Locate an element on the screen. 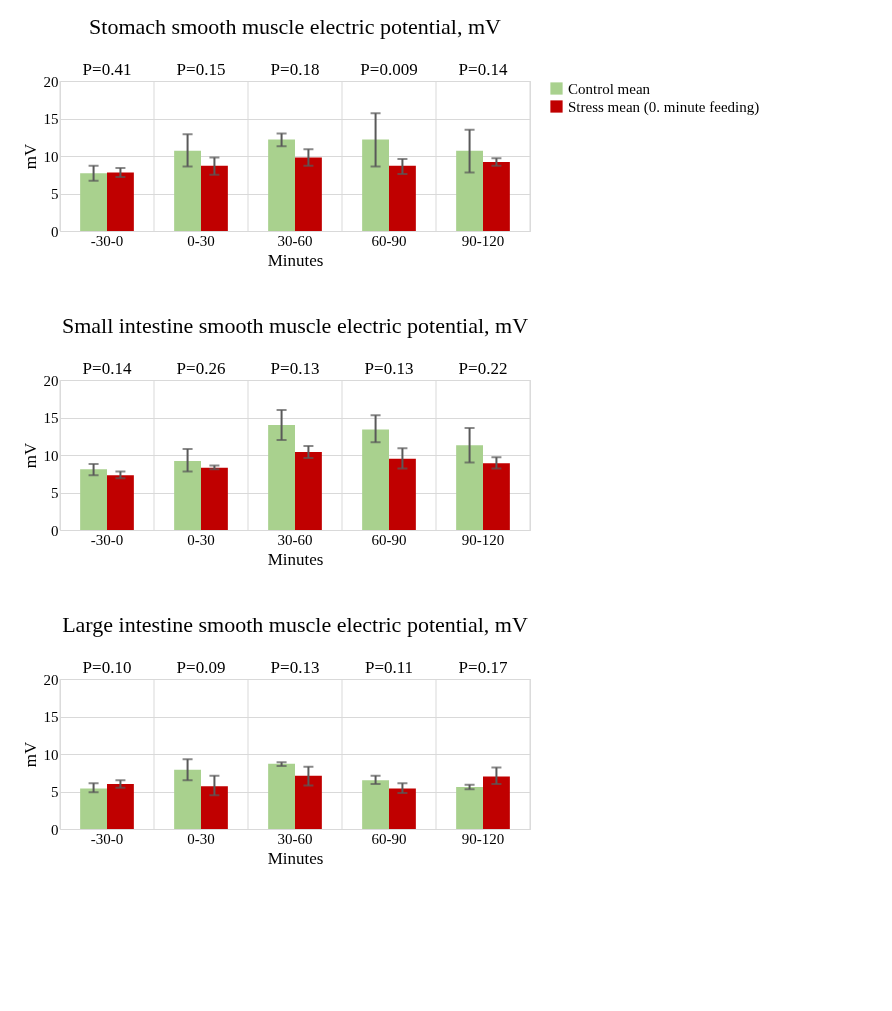  text: P=0.009 is located at coordinates (389, 69).